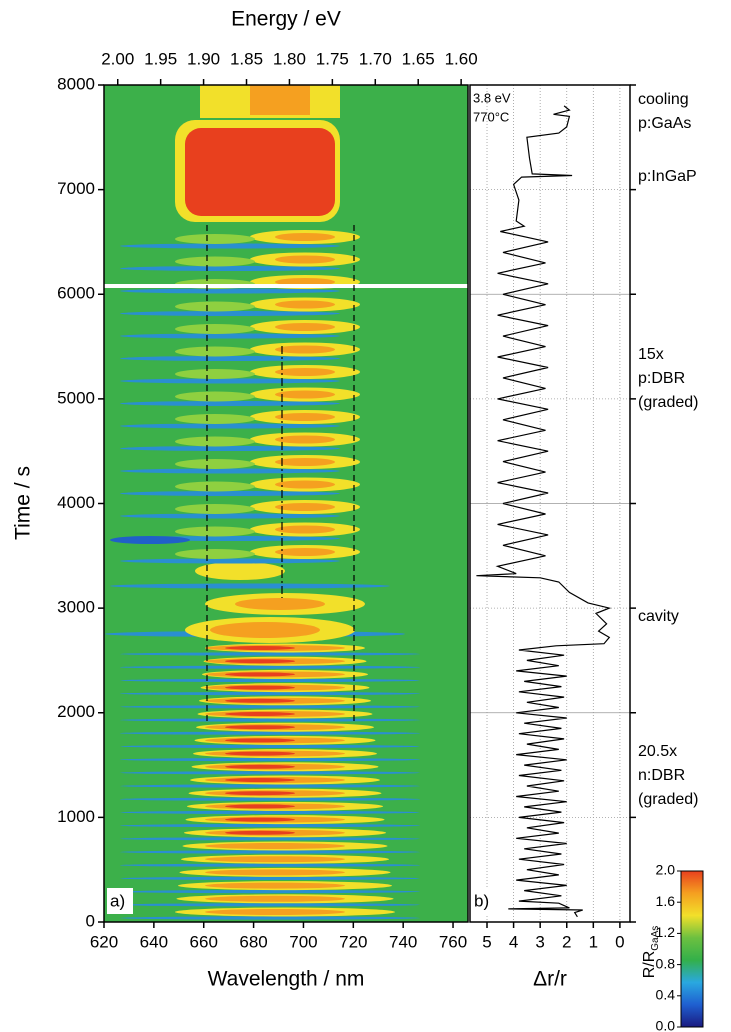 This screenshot has width=731, height=1032. What do you see at coordinates (661, 775) in the screenshot?
I see `stage-label: n:DBR` at bounding box center [661, 775].